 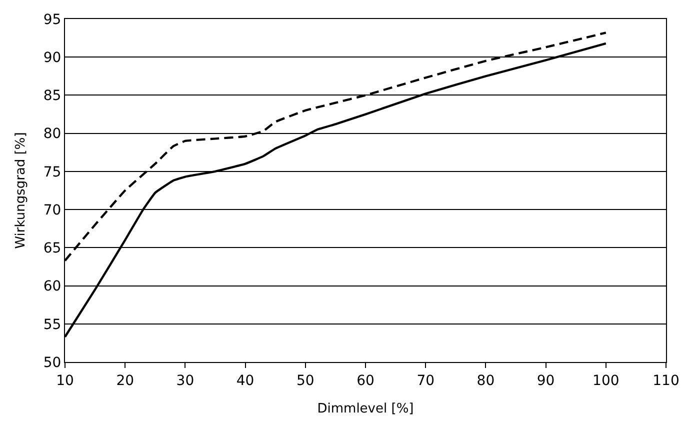 I want to click on y-axis-title: Wirkungsgrad [%], so click(x=20, y=190).